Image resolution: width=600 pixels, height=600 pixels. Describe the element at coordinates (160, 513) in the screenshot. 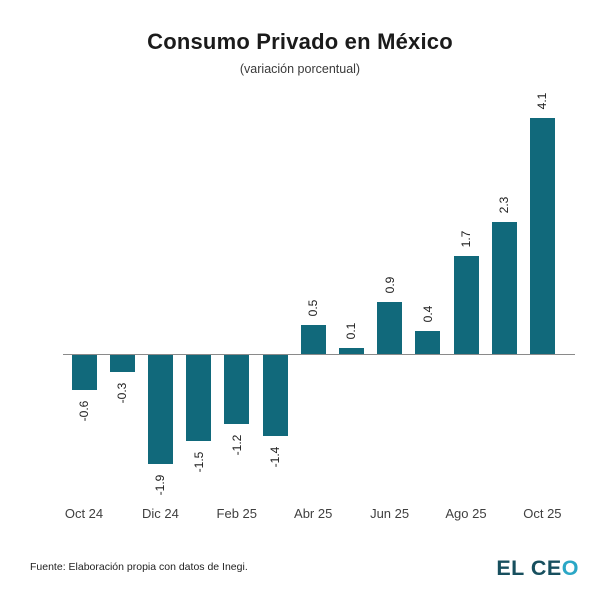

I see `x-tick-label: Dic 24` at that location.